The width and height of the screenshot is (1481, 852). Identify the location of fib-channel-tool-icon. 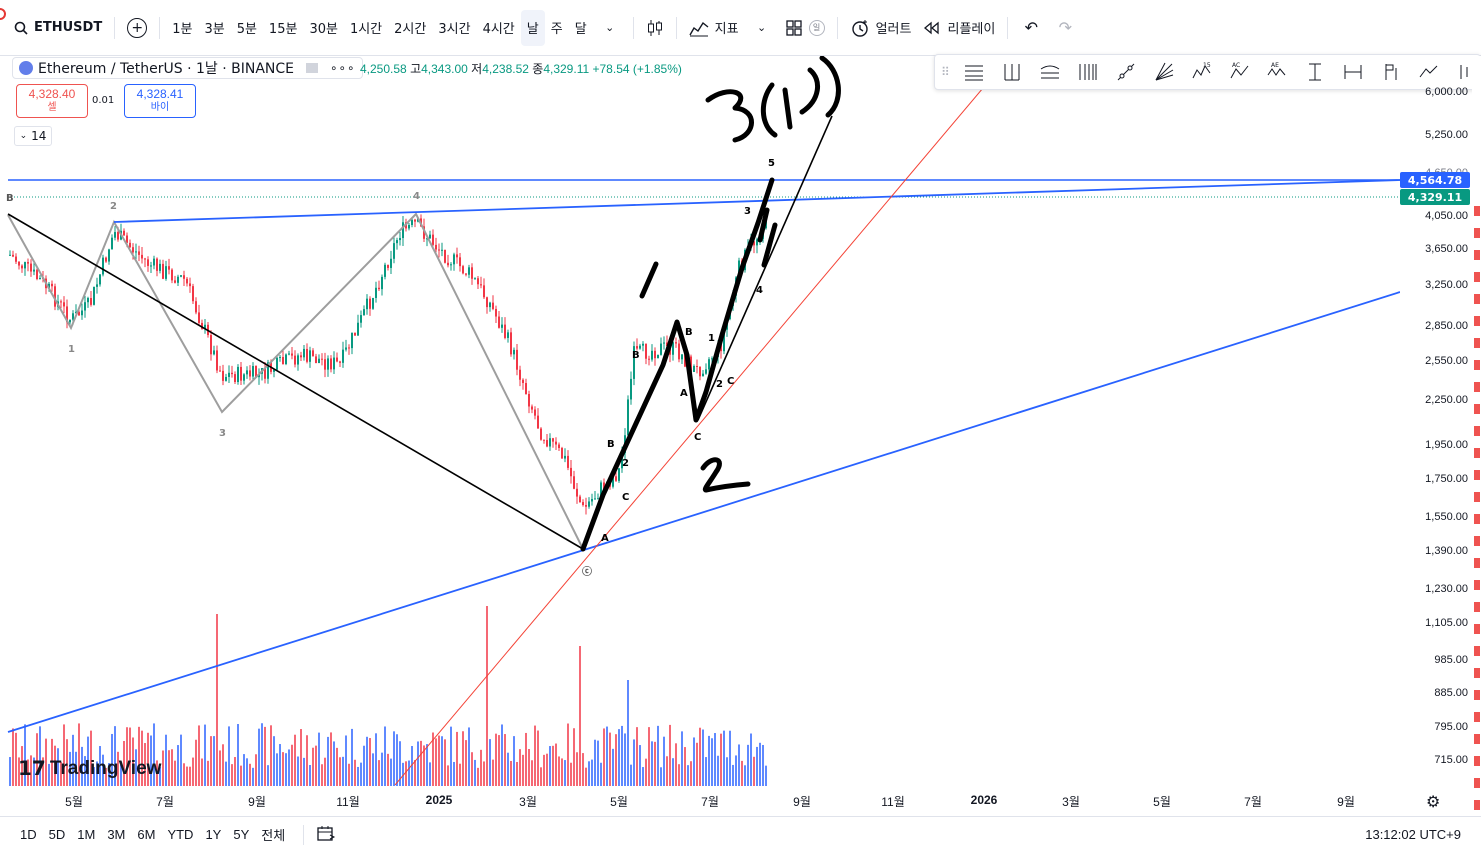
(1050, 72).